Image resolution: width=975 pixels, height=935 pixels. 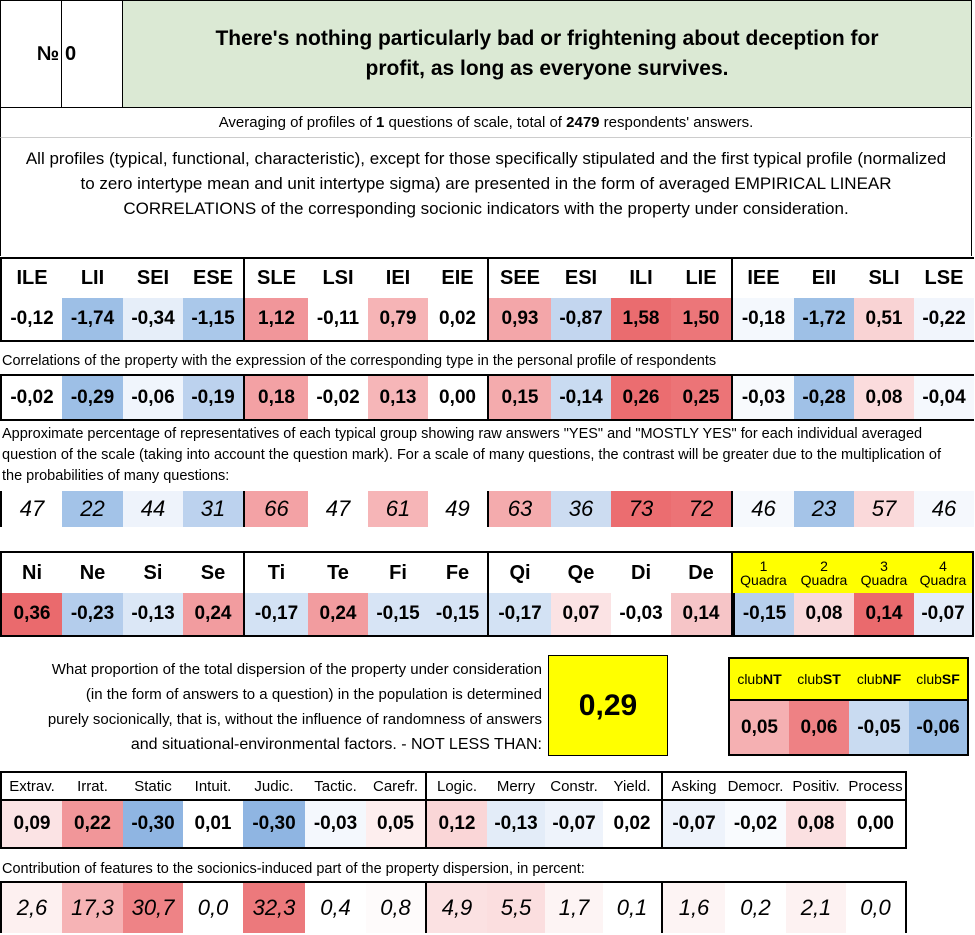 I want to click on club-code: NT, so click(x=772, y=679).